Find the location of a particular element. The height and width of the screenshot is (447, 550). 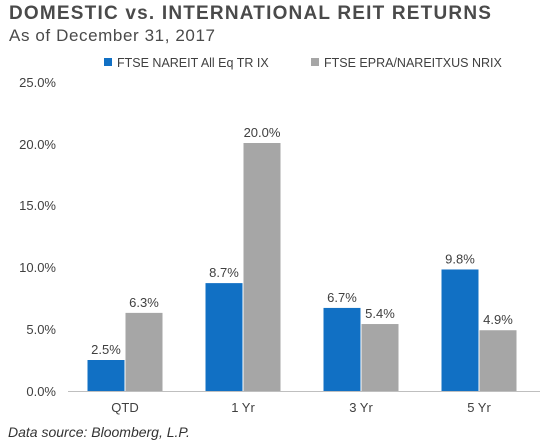

data-label-series-1: 9.8% is located at coordinates (460, 258).